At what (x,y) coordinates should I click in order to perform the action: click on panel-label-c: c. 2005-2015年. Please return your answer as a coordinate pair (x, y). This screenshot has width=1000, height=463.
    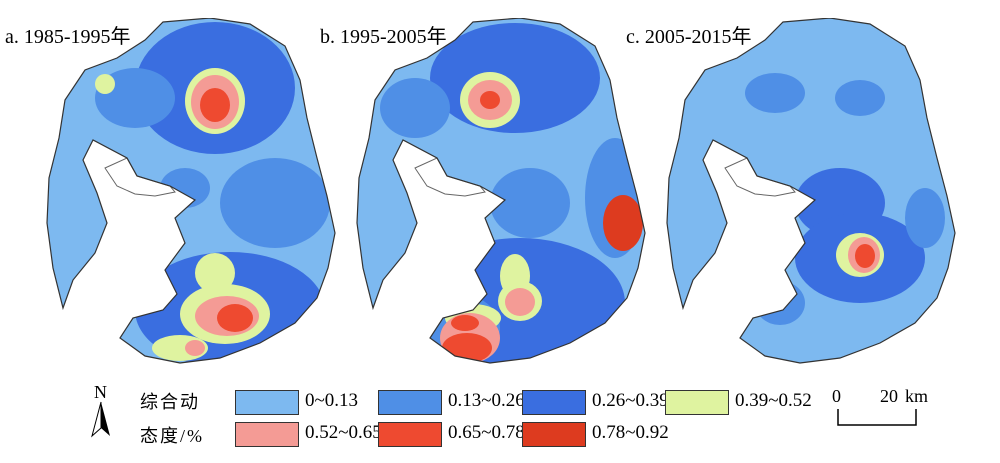
    Looking at the image, I should click on (689, 37).